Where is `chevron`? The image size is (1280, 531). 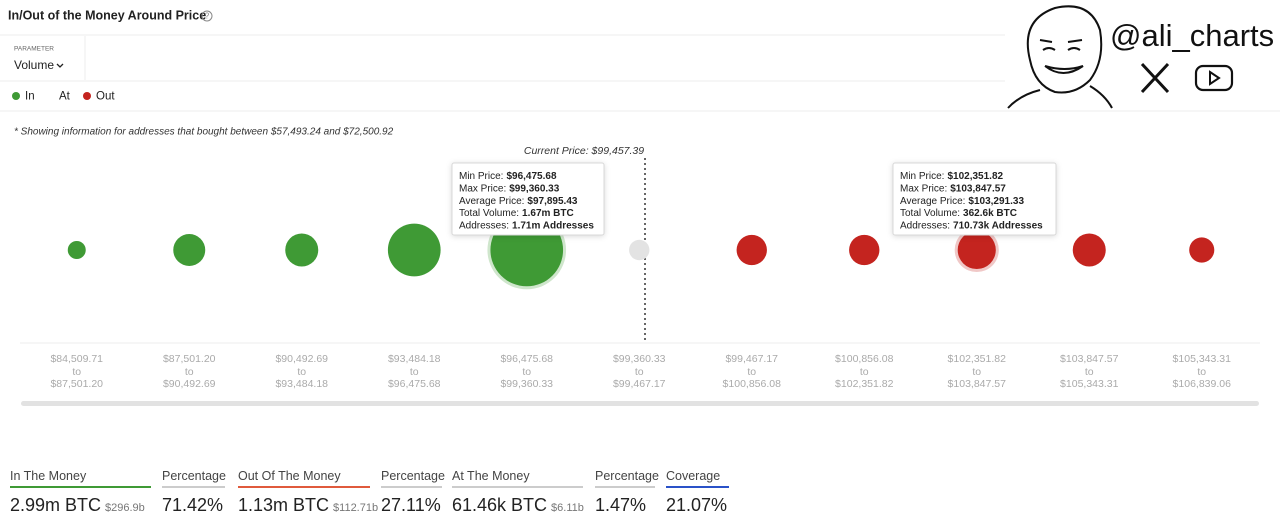 chevron is located at coordinates (60, 65).